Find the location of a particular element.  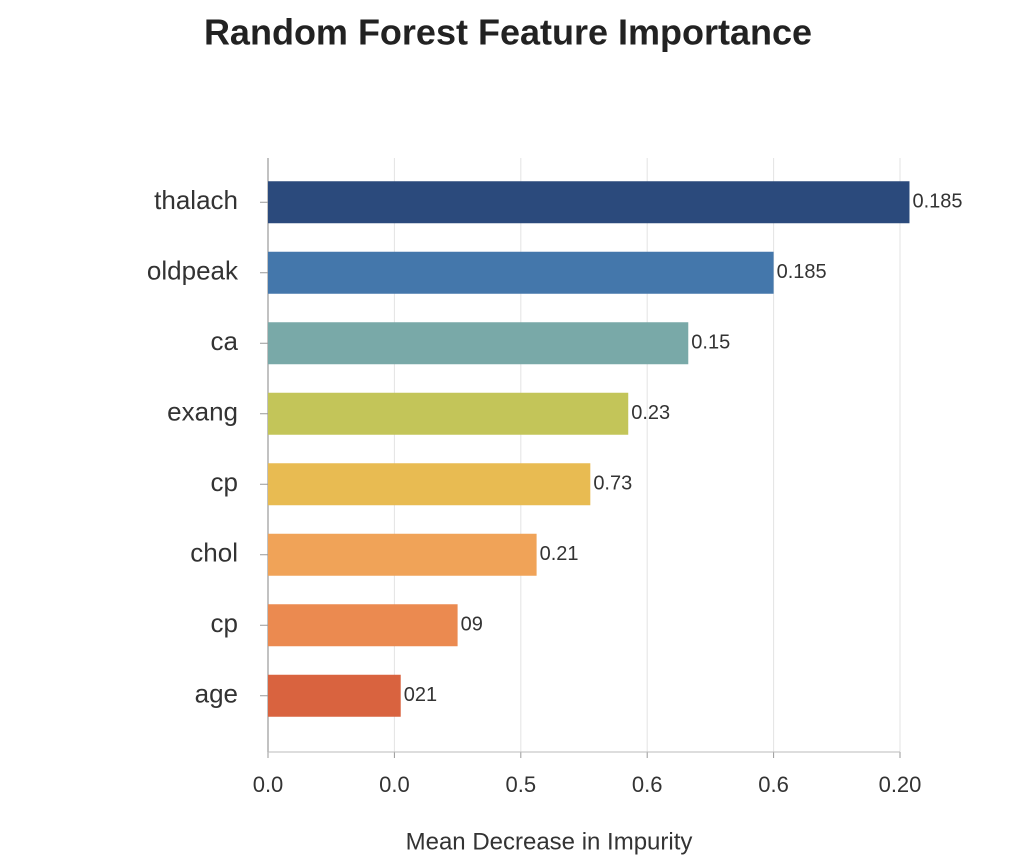

chart-title: Random Forest Feature Importance is located at coordinates (508, 32).